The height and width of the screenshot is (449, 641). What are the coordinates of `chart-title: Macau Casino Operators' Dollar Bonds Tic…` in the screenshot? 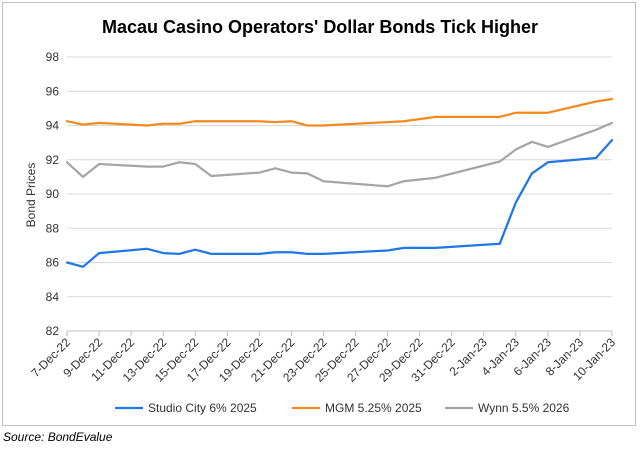 It's located at (320, 27).